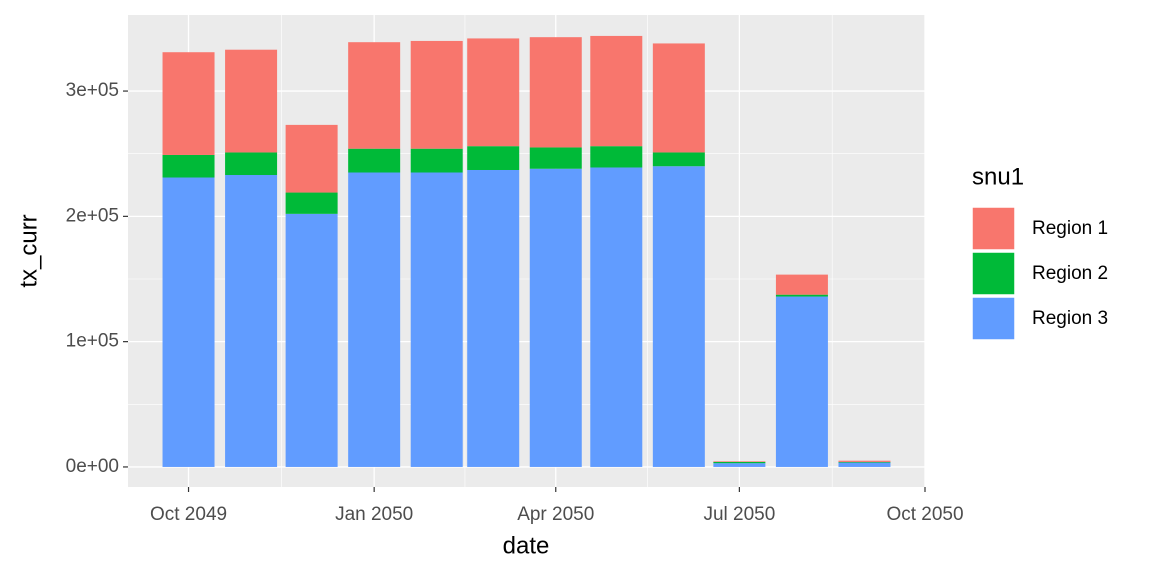  What do you see at coordinates (92, 341) in the screenshot?
I see `y-tick-label: 1e+05` at bounding box center [92, 341].